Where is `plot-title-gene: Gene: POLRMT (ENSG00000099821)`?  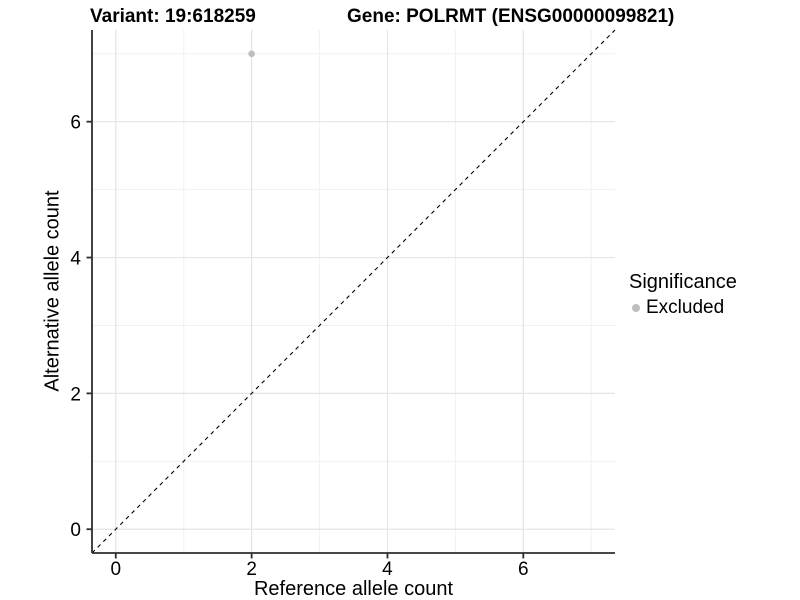
plot-title-gene: Gene: POLRMT (ENSG00000099821) is located at coordinates (511, 16).